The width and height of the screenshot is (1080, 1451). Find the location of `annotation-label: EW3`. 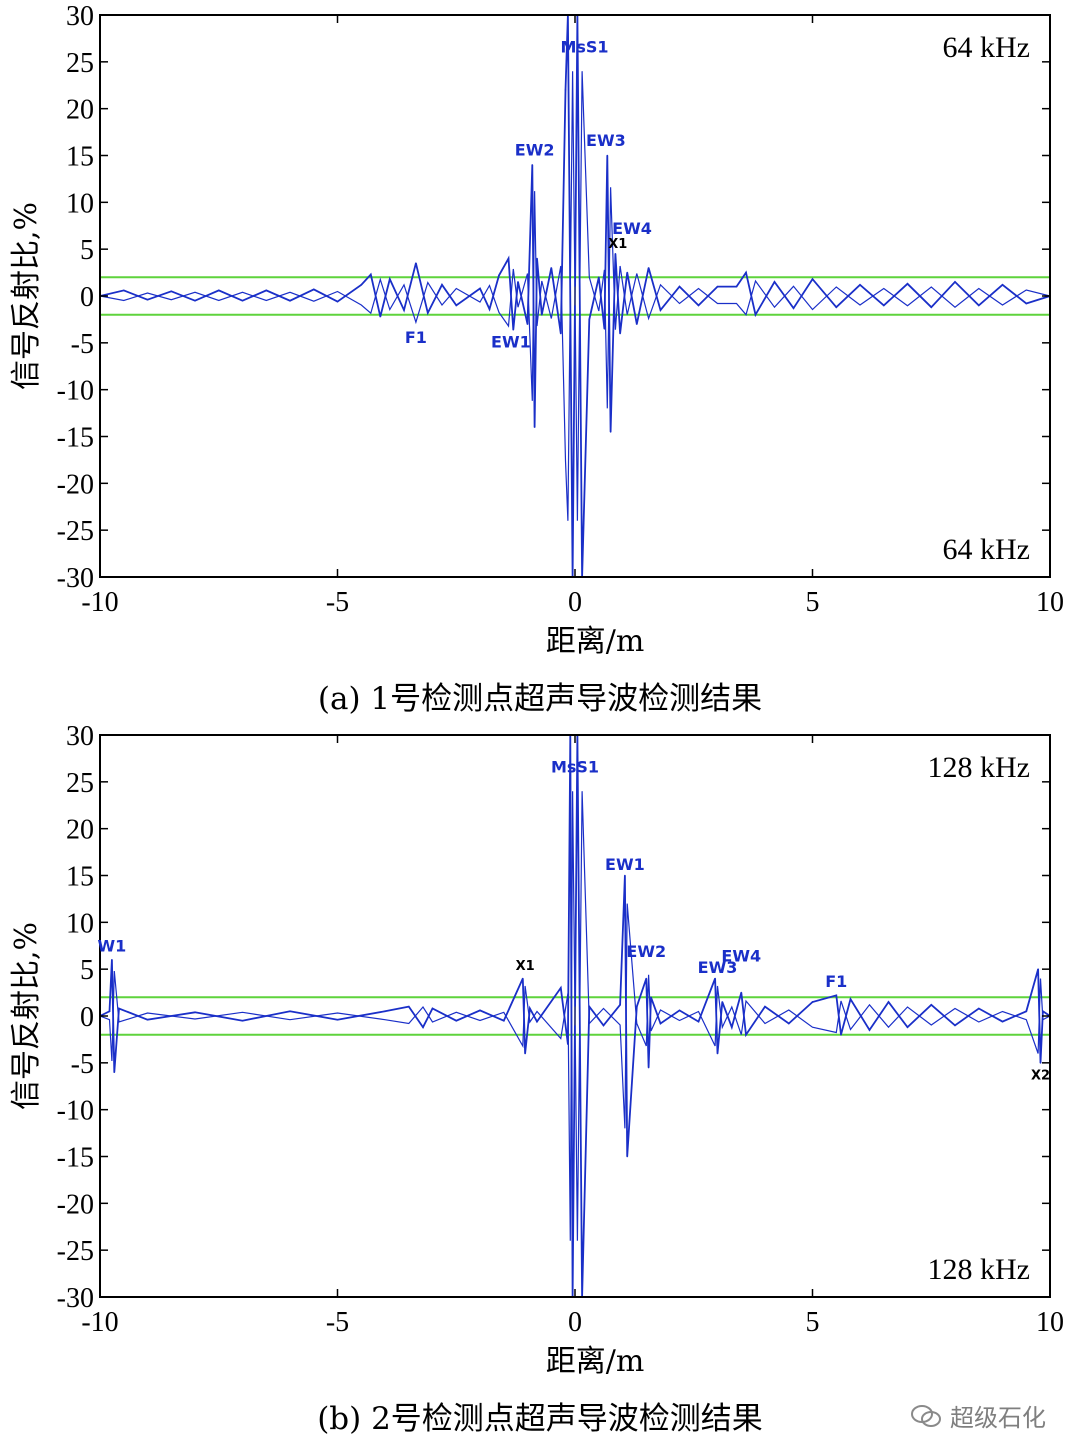

annotation-label: EW3 is located at coordinates (606, 140).